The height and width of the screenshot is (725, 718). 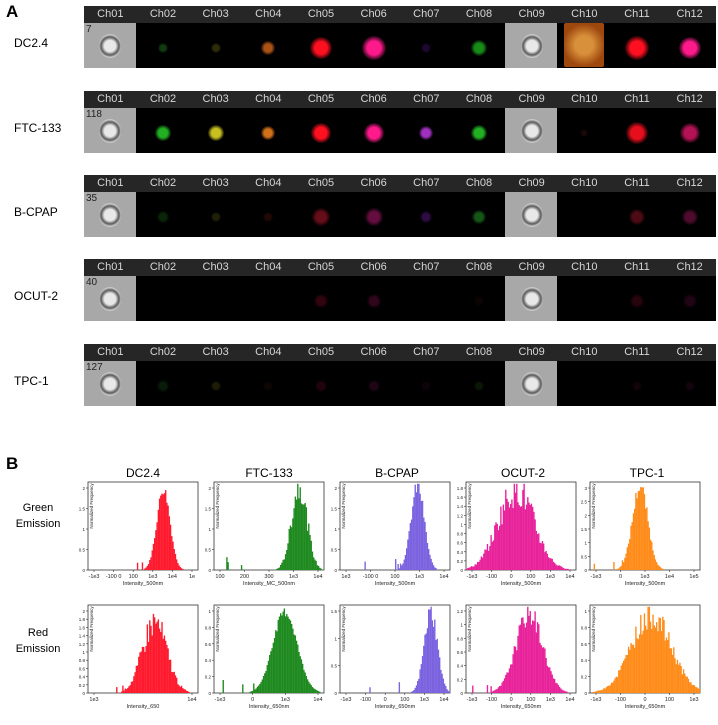 What do you see at coordinates (373, 99) in the screenshot?
I see `channel-header: Ch06` at bounding box center [373, 99].